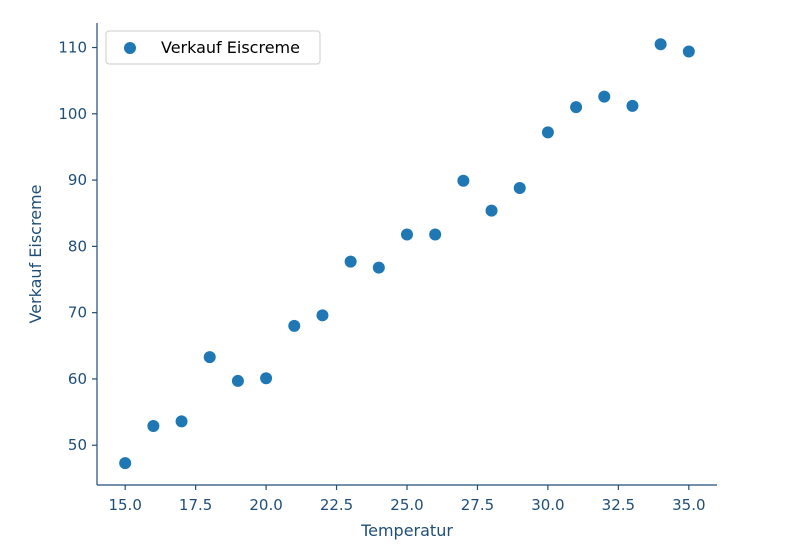 Image resolution: width=795 pixels, height=546 pixels. Describe the element at coordinates (77, 180) in the screenshot. I see `y-tick-label: 90` at that location.